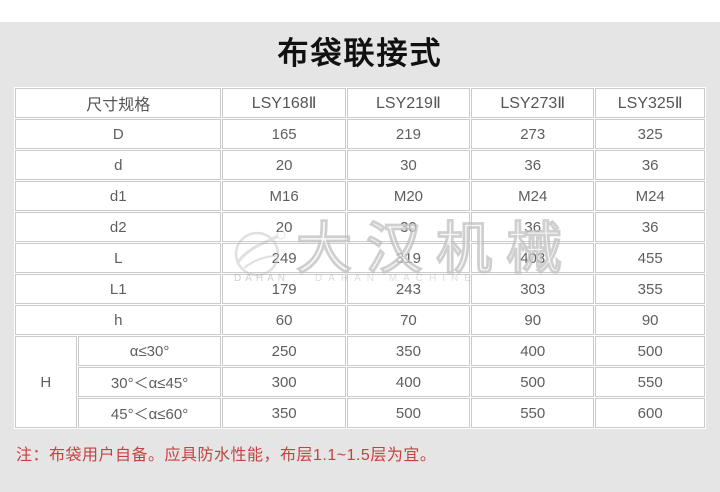 Image resolution: width=720 pixels, height=492 pixels. I want to click on cell-value: M20, so click(408, 196).